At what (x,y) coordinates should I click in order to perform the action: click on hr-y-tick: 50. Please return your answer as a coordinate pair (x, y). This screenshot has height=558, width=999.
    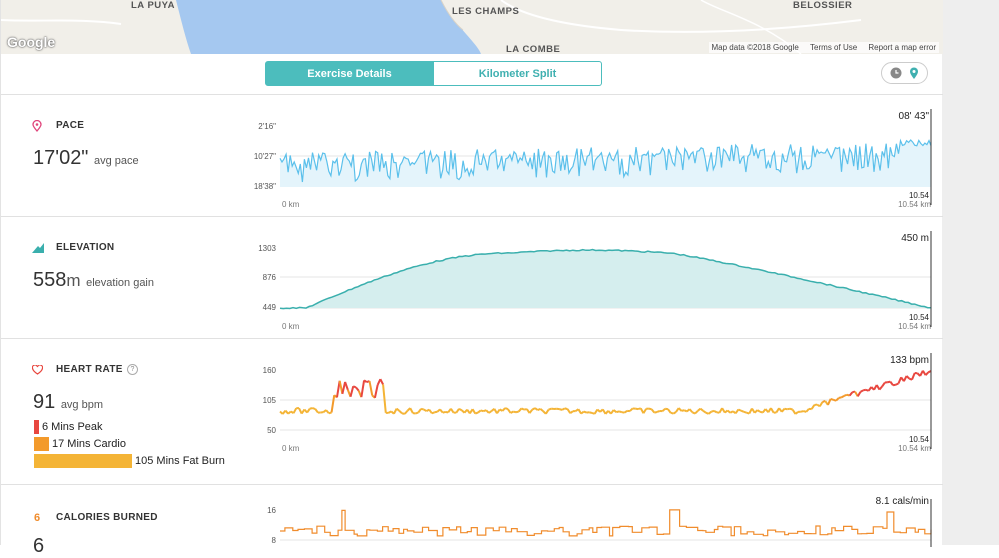
    Looking at the image, I should click on (271, 430).